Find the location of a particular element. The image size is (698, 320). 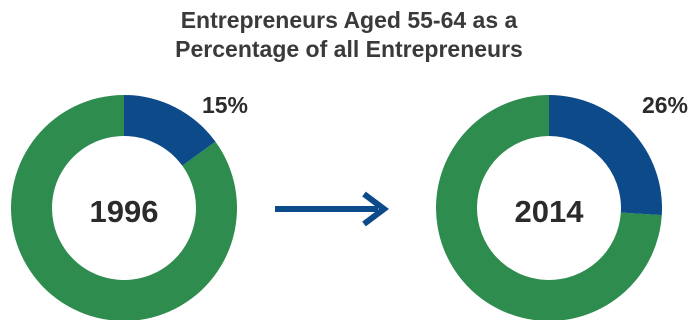

chart-title-line-2: Percentage of all Entrepreneurs is located at coordinates (349, 49).